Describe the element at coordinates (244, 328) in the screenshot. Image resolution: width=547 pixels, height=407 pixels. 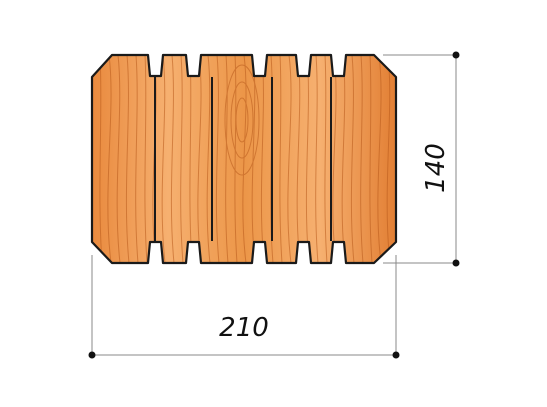
I see `width-dimension-label: 210` at that location.